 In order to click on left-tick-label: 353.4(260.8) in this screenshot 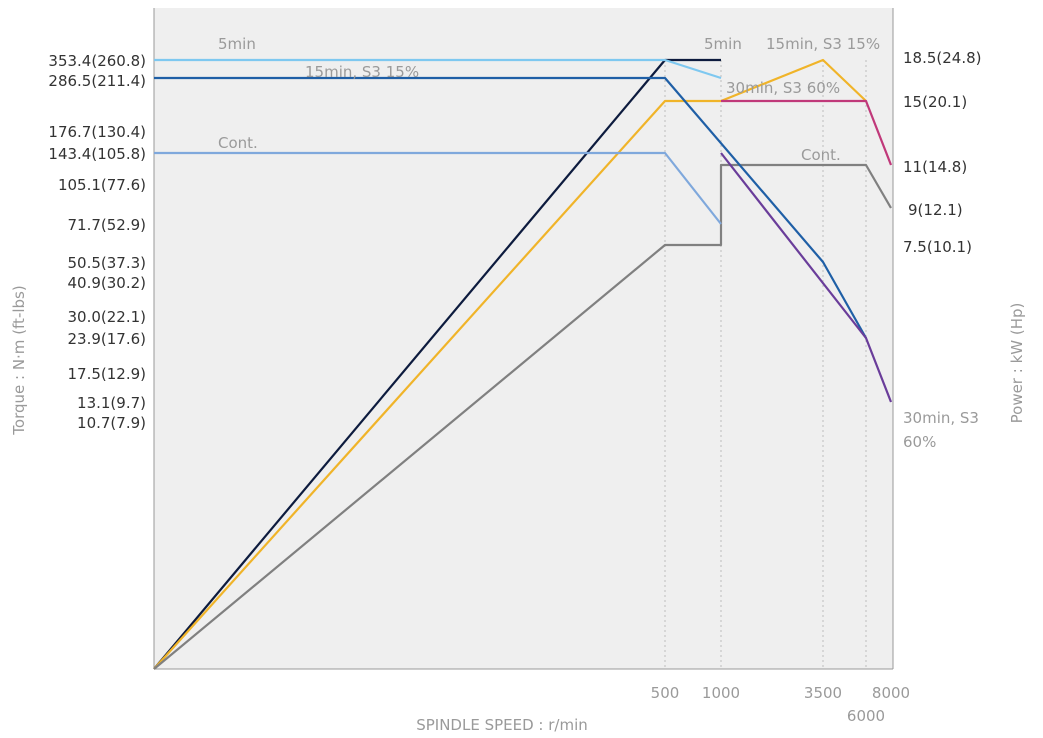, I will do `click(97, 61)`.